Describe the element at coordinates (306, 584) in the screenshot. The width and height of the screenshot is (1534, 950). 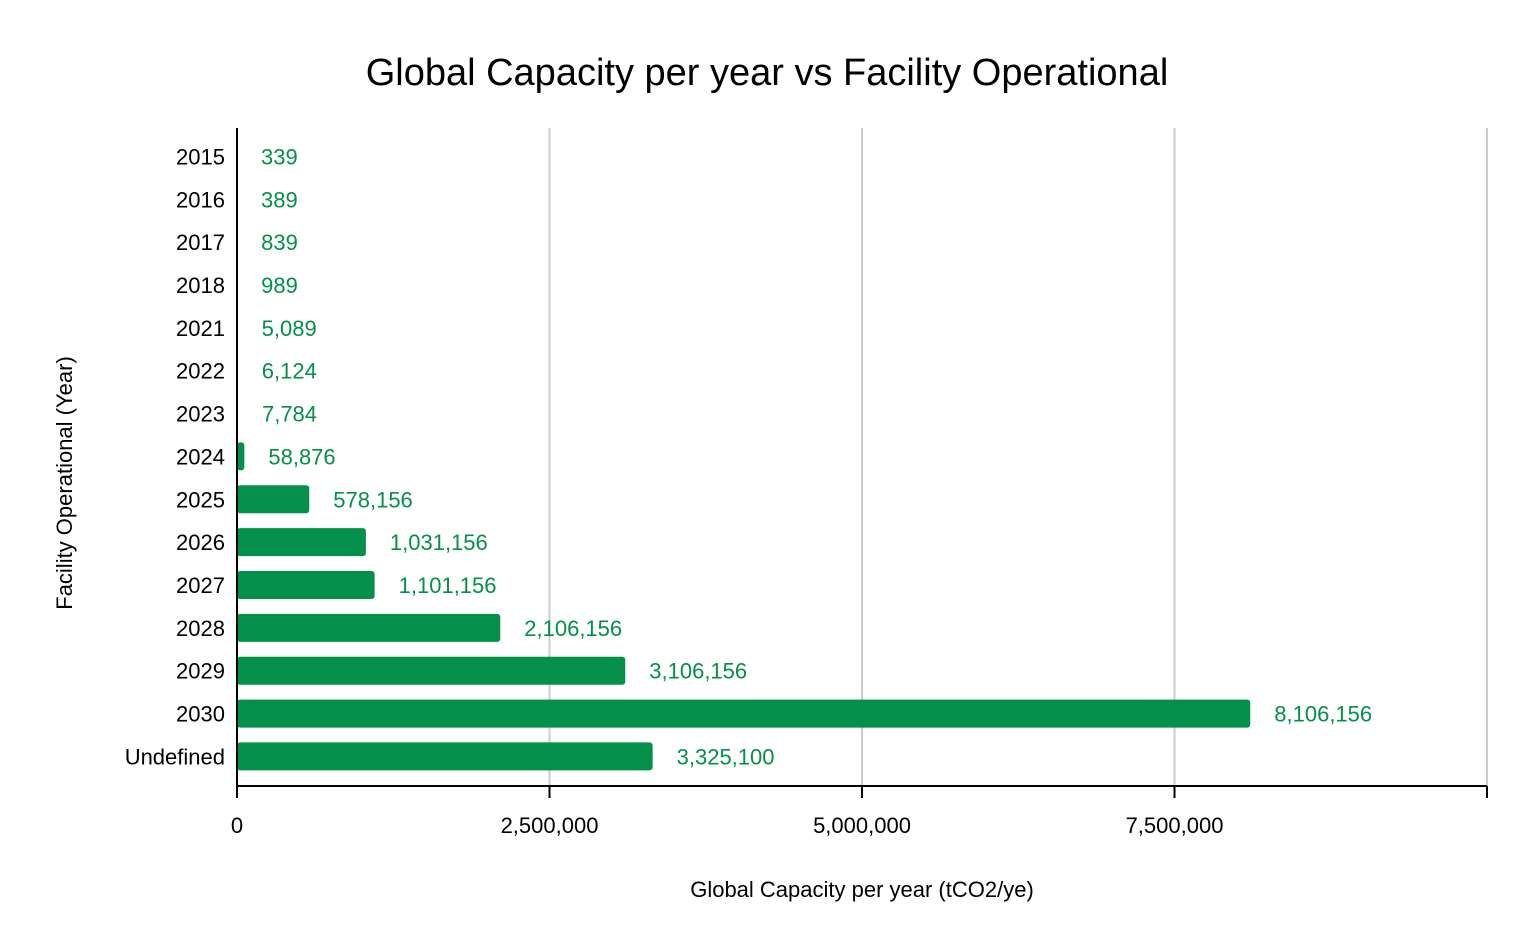
I see `bar-2027` at that location.